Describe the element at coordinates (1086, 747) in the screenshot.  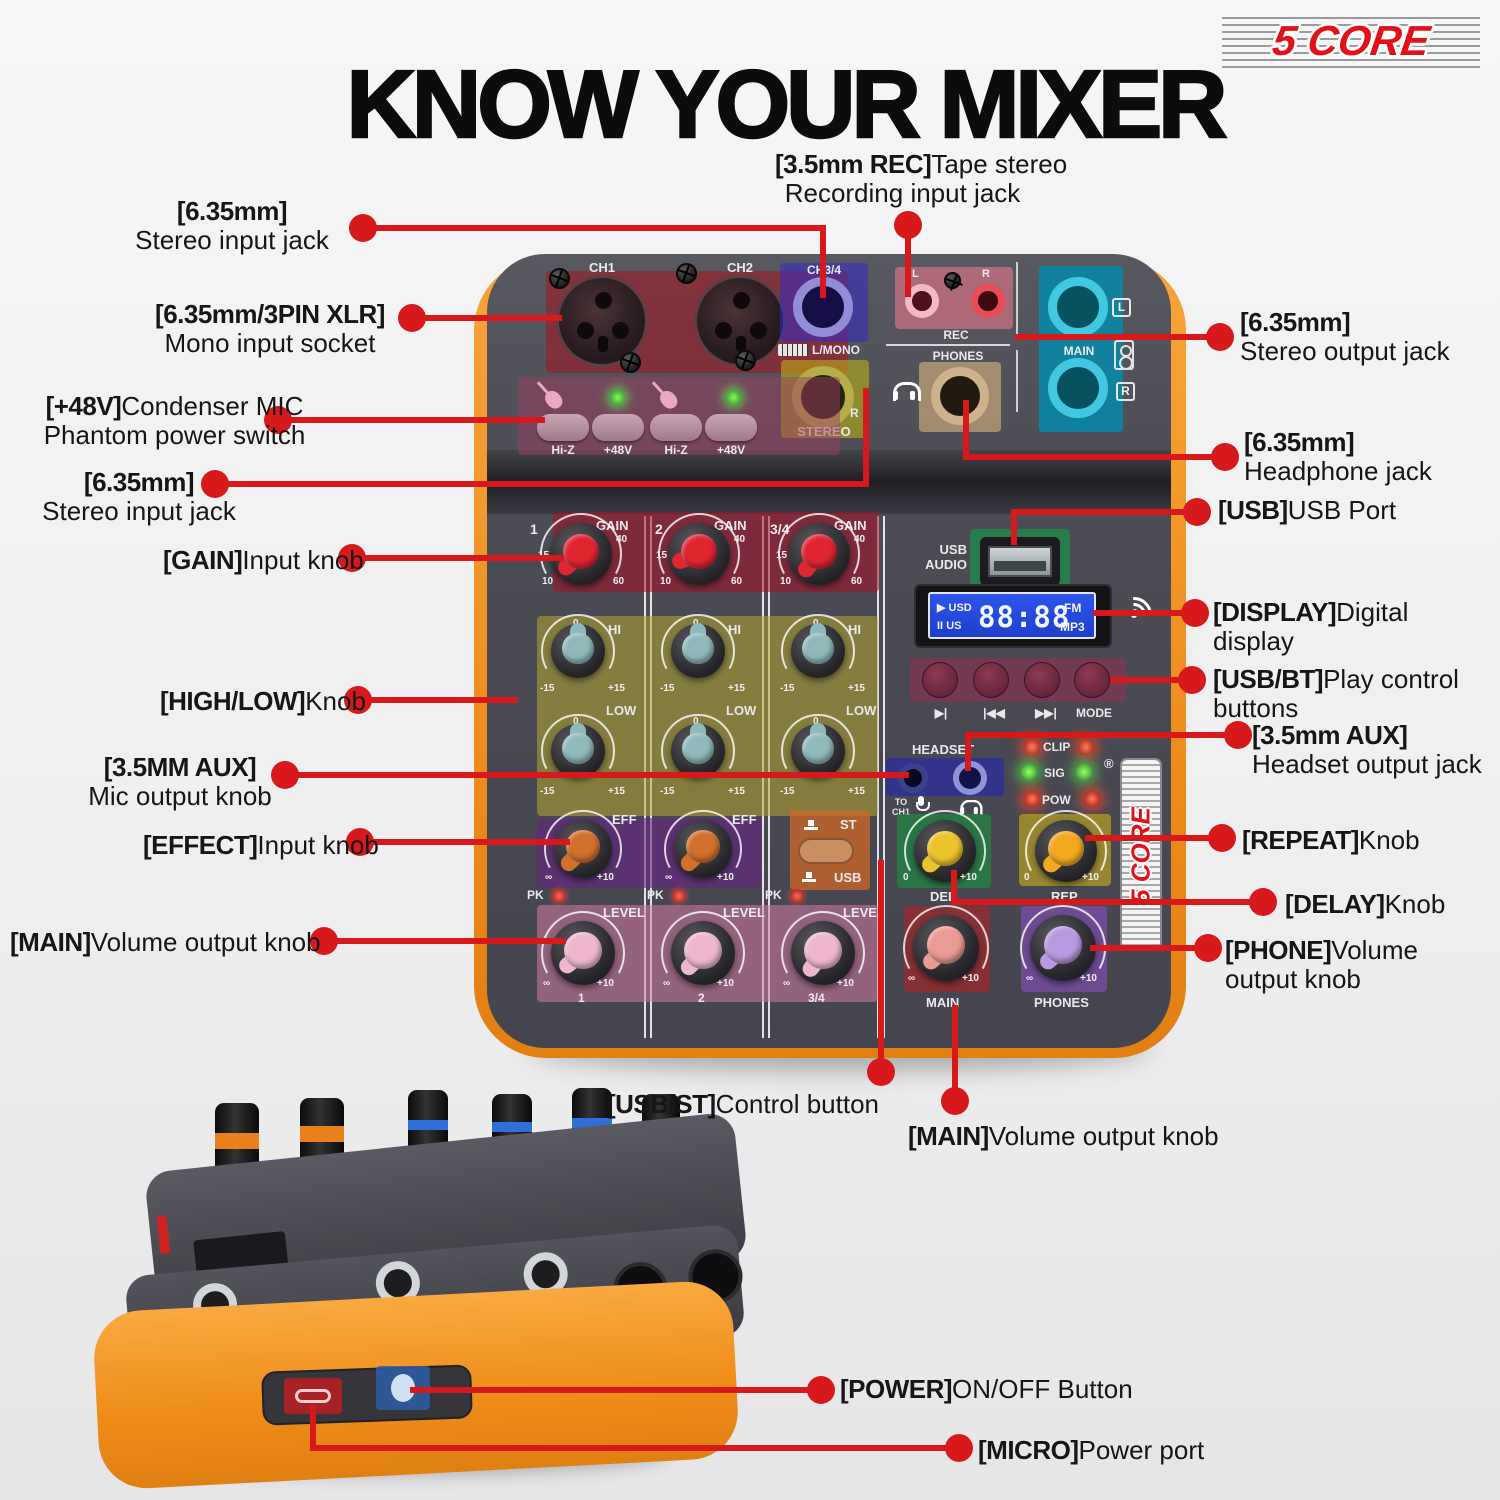
I see `clip-led-r` at that location.